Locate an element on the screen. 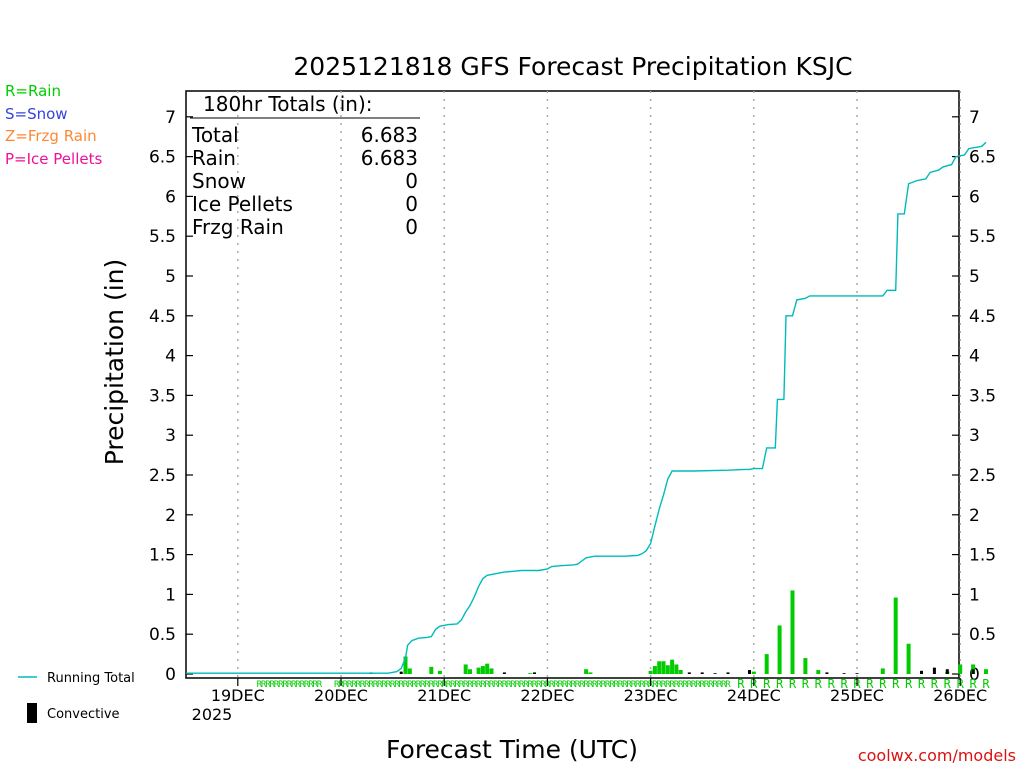 The image size is (1024, 768). totals-value-rain: 6.683 is located at coordinates (389, 158).